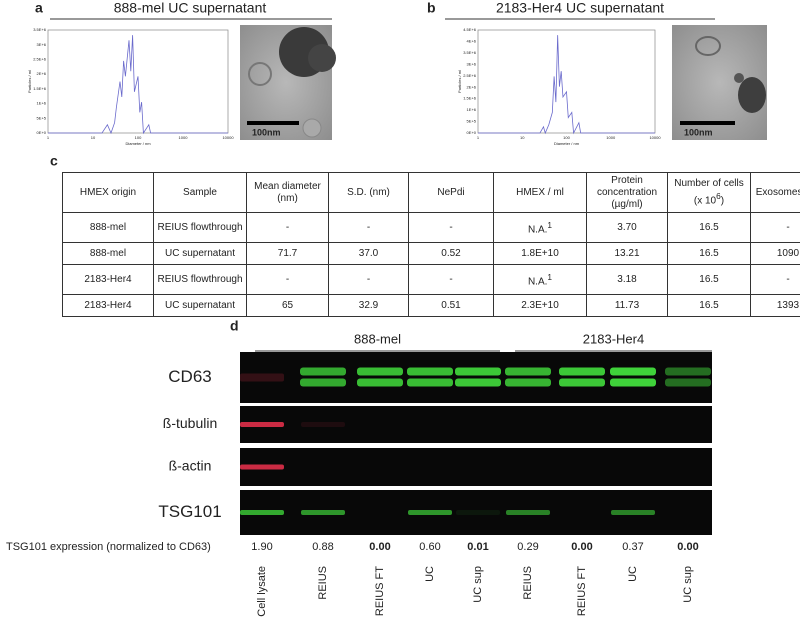 This screenshot has width=800, height=628. I want to click on expression-value: 0.60, so click(429, 547).